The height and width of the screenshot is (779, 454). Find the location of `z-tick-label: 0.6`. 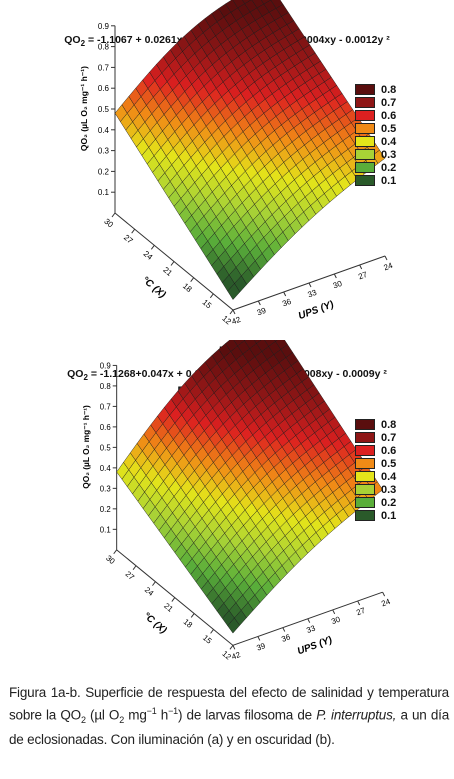

z-tick-label: 0.6 is located at coordinates (106, 427).